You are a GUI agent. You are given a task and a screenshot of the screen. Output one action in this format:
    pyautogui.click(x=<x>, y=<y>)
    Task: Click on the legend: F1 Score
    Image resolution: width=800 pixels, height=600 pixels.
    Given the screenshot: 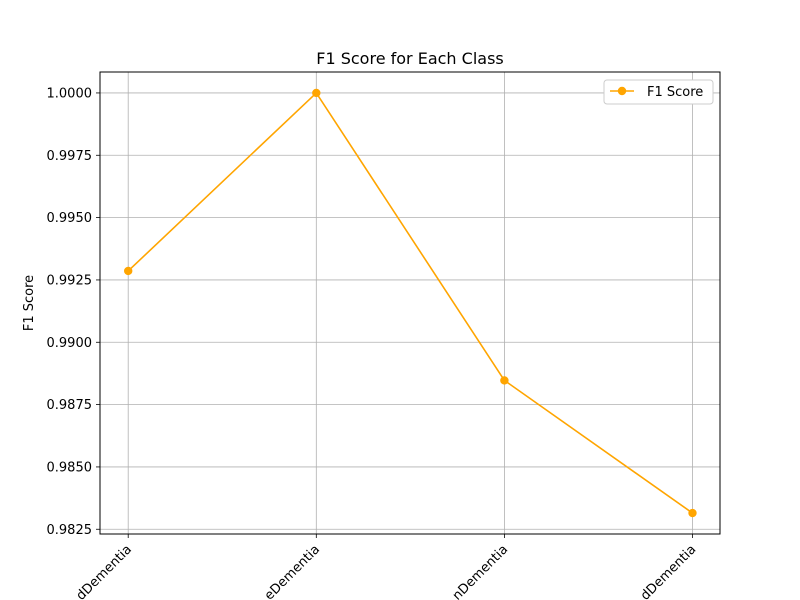 What is the action you would take?
    pyautogui.click(x=658, y=92)
    